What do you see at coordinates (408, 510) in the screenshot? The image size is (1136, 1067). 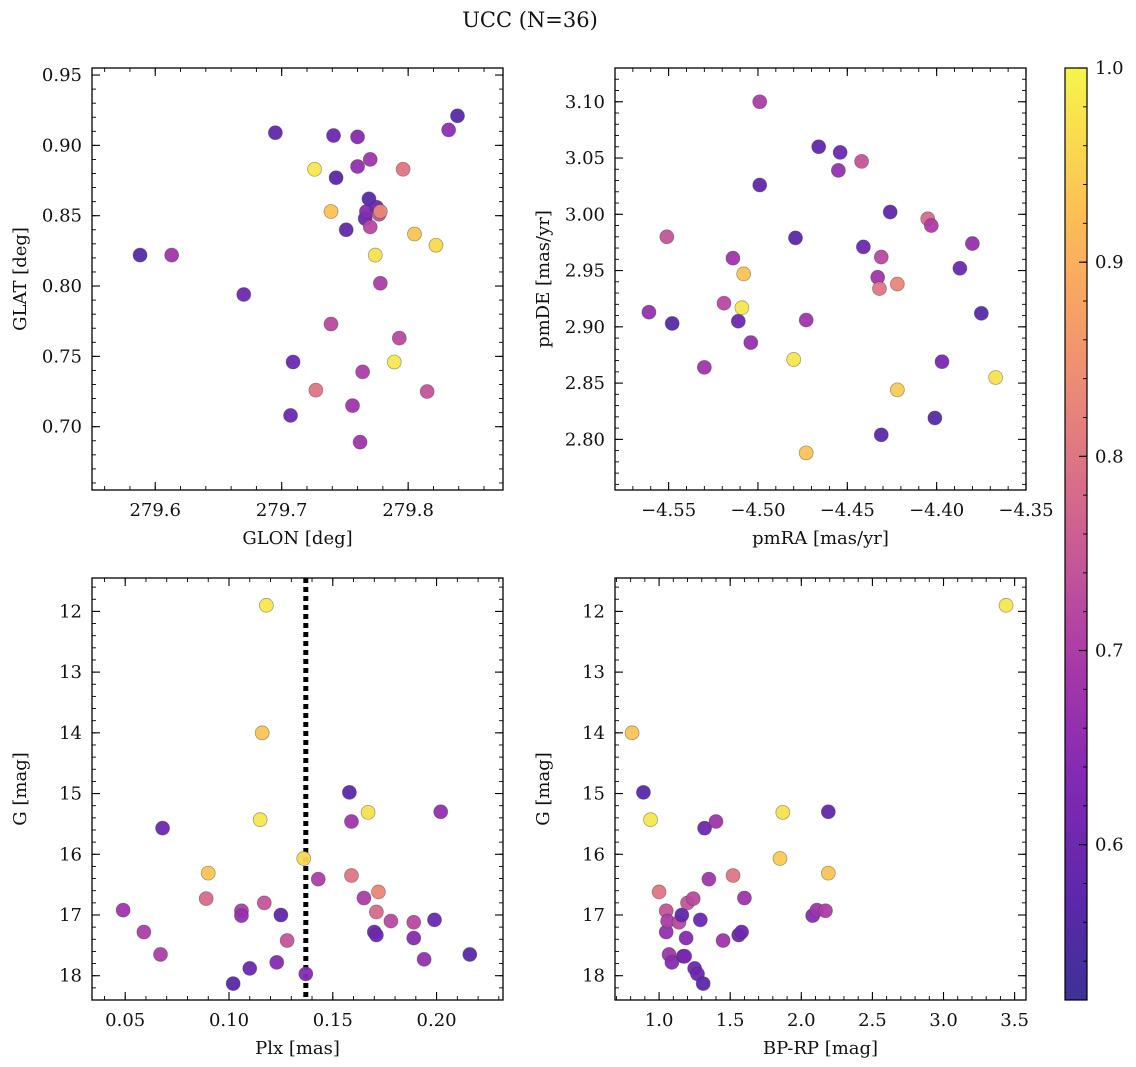 I see `x-tick-label: 279.8` at bounding box center [408, 510].